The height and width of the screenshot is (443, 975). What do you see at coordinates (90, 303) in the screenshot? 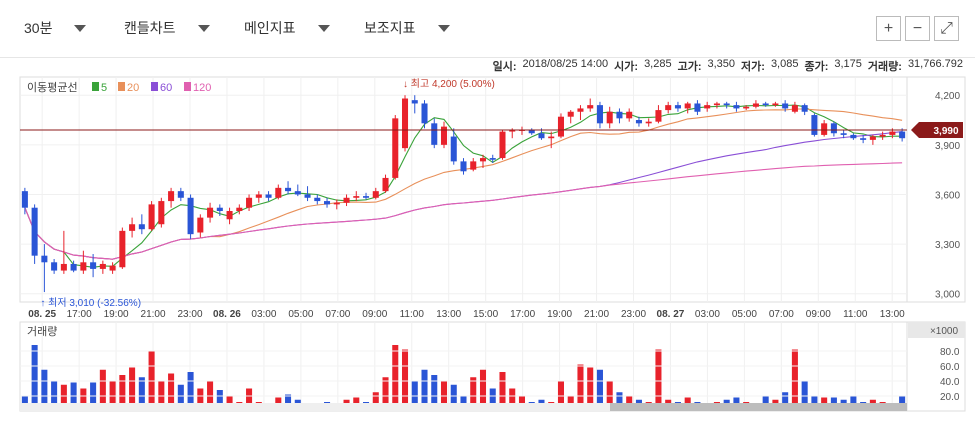
I see `min-price-annotation: ↑ 최저 3,010 (-32.56%)` at bounding box center [90, 303].